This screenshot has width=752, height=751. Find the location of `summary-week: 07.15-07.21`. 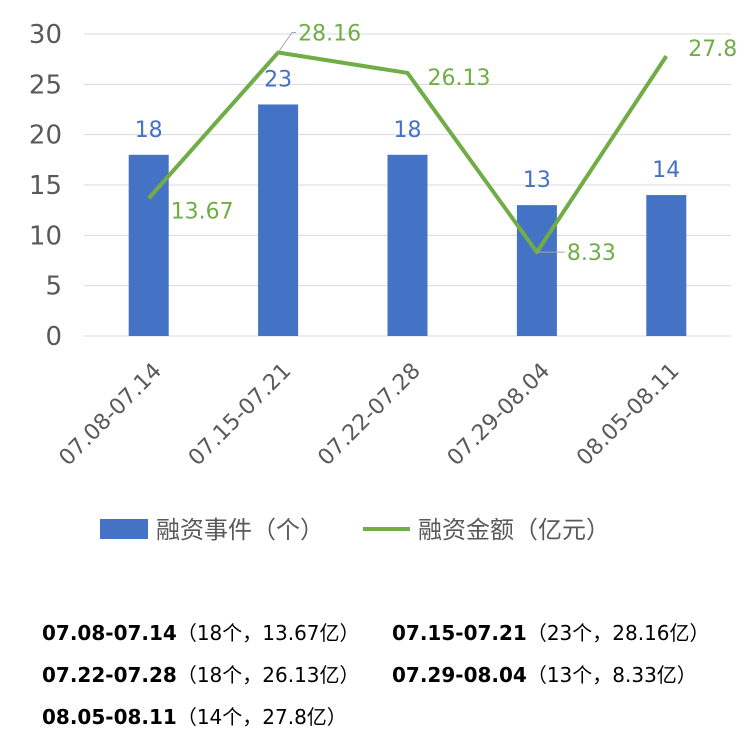

summary-week: 07.15-07.21 is located at coordinates (459, 633).